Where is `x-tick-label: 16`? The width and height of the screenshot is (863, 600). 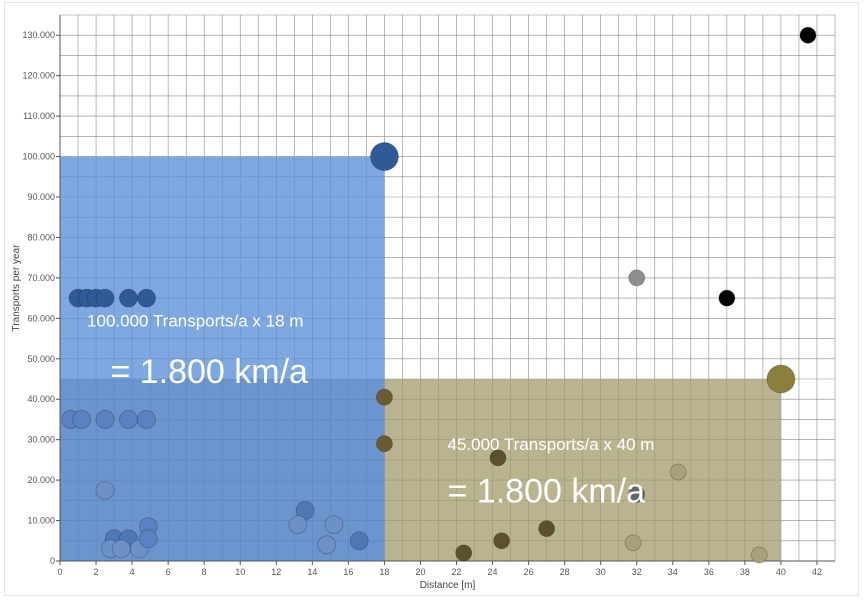 x-tick-label: 16 is located at coordinates (348, 572).